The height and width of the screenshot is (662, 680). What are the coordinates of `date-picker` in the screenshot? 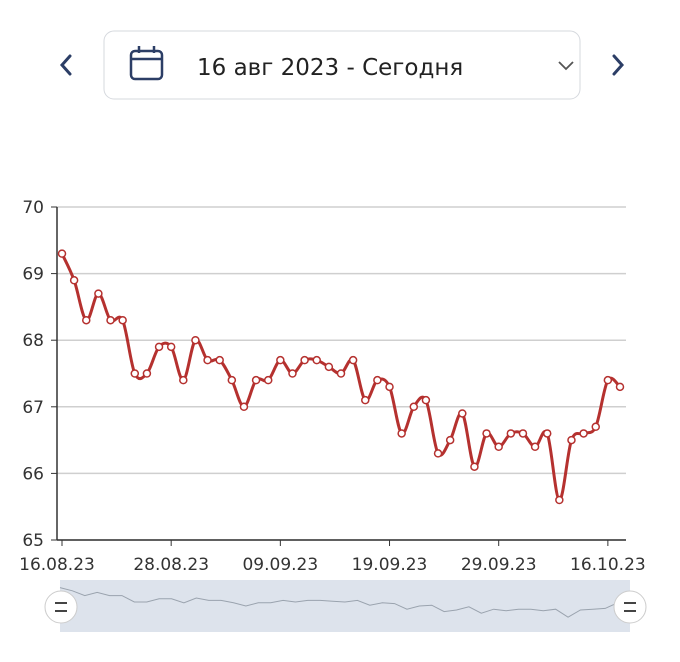 It's located at (342, 65).